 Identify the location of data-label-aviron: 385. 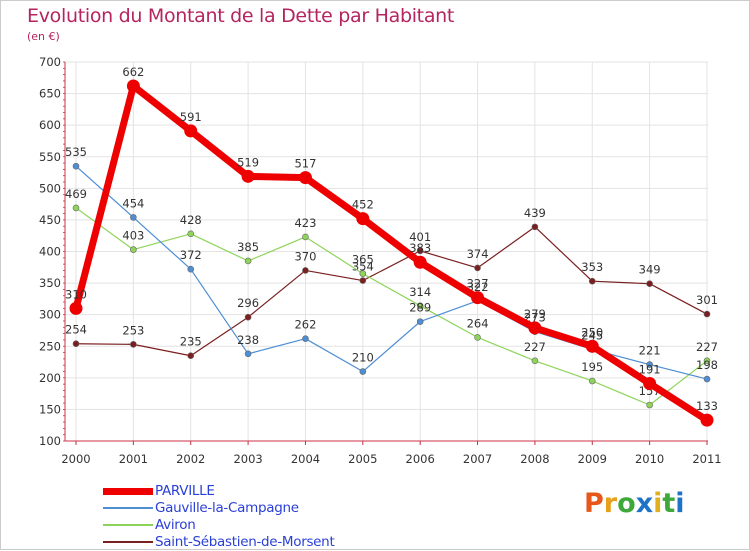
(248, 247).